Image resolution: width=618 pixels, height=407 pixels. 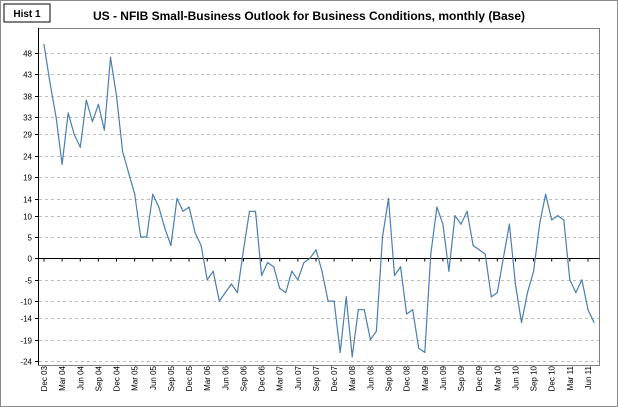 I want to click on x-tick-label: Dec 06, so click(x=262, y=378).